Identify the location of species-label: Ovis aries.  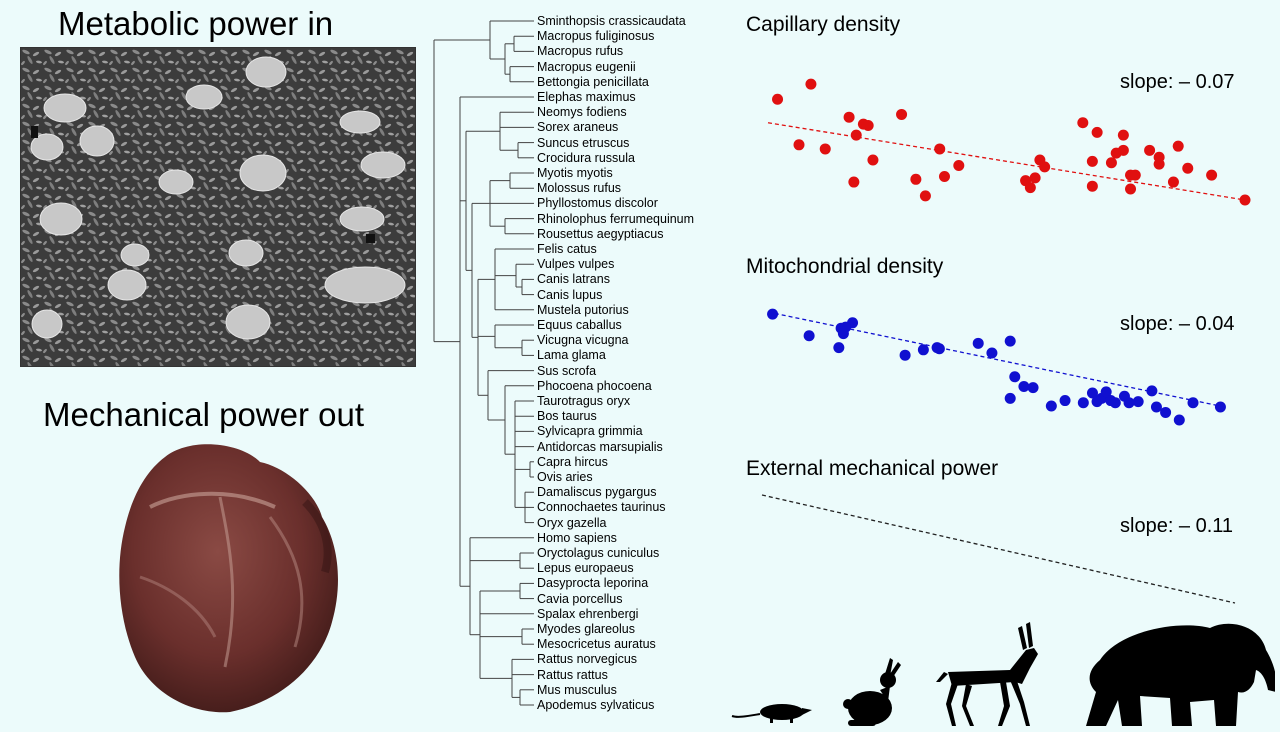
(565, 477).